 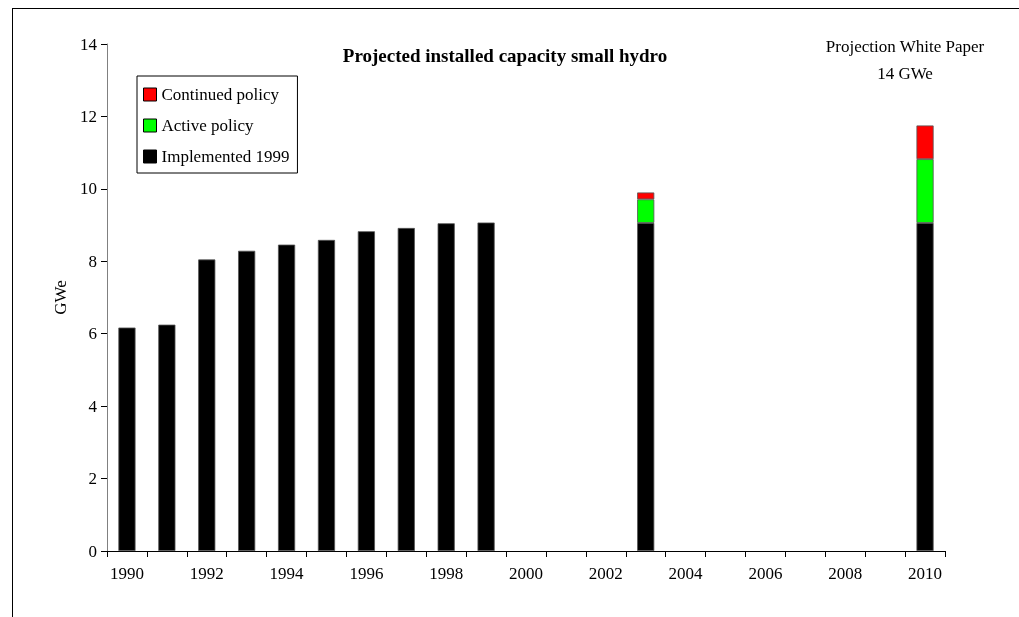 I want to click on legend-label: Continued policy, so click(x=220, y=94).